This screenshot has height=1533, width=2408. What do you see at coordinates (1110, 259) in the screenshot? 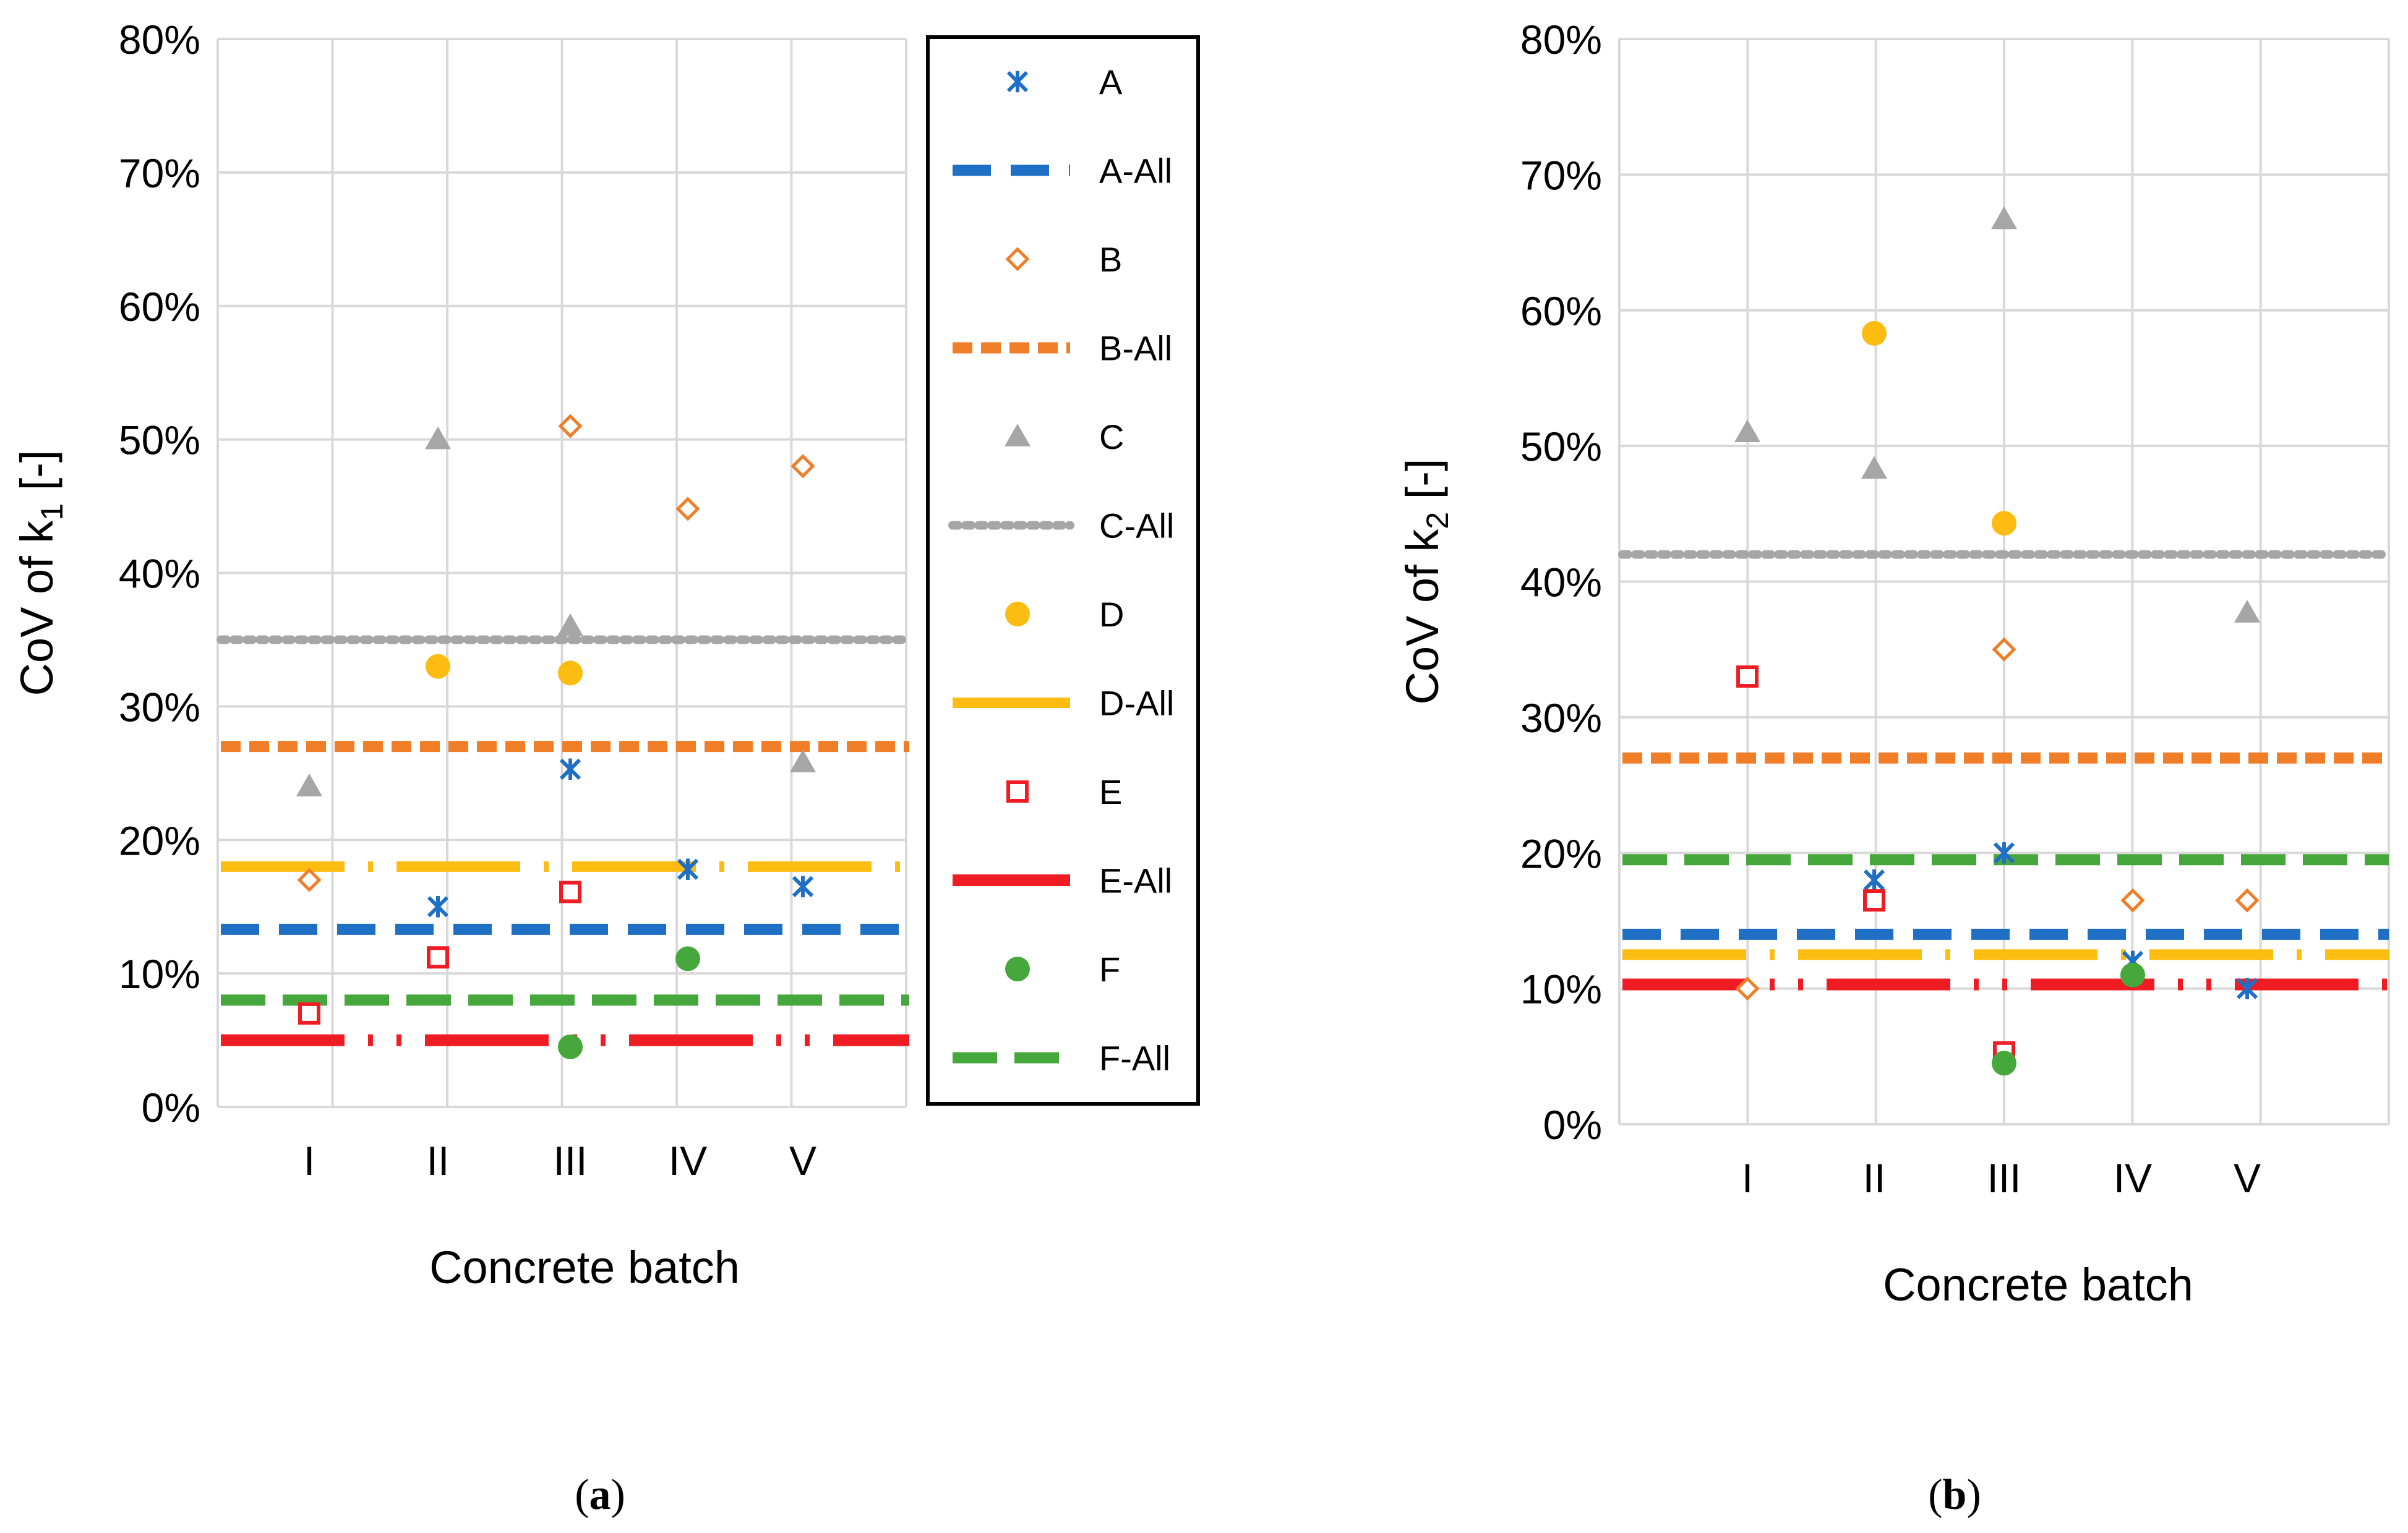
I see `legend-label: B` at bounding box center [1110, 259].